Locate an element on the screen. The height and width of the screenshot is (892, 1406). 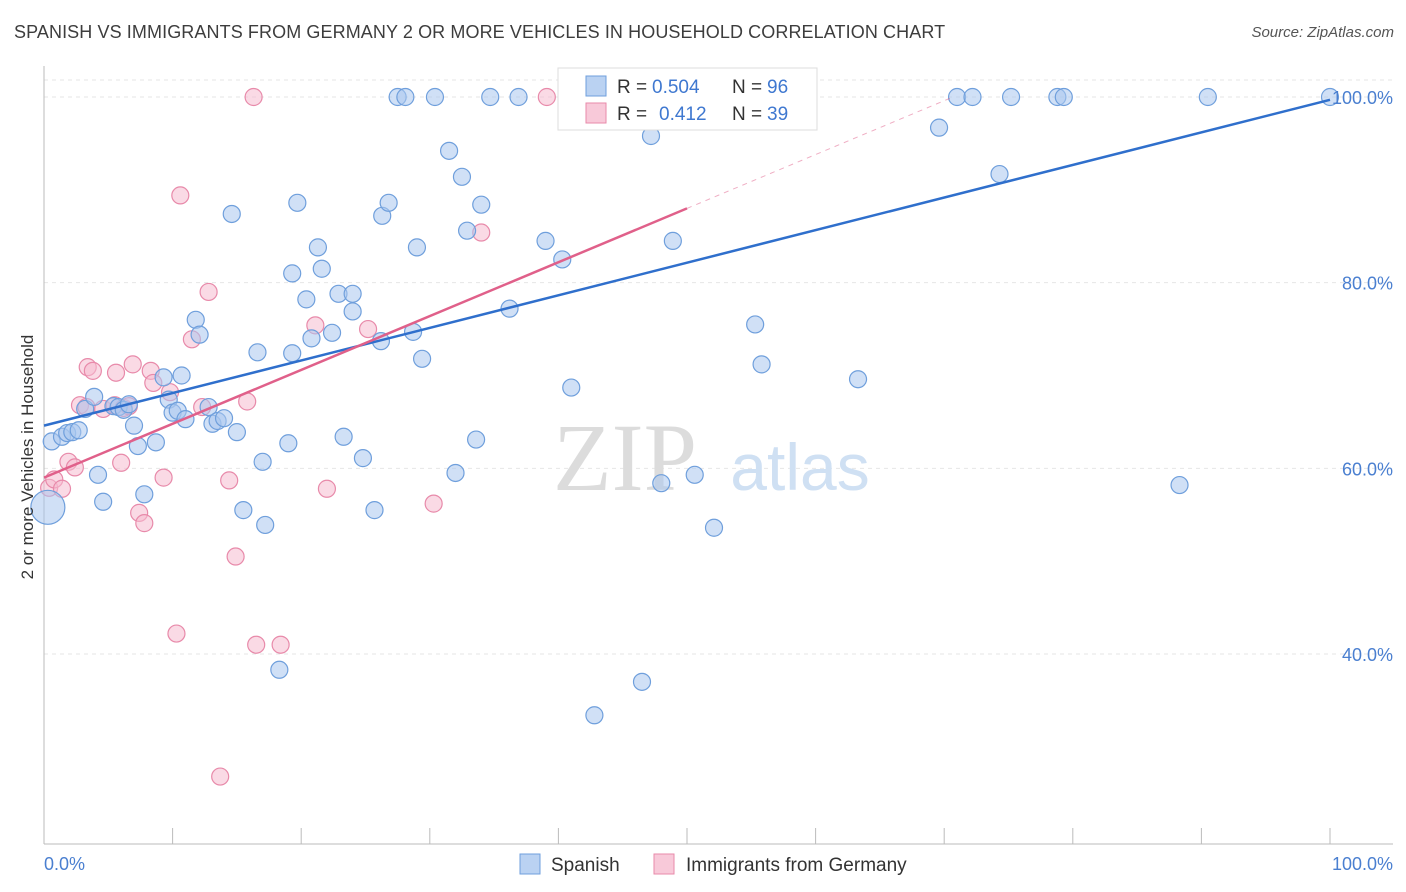
trend-extension-germany is located at coordinates (820, 152).